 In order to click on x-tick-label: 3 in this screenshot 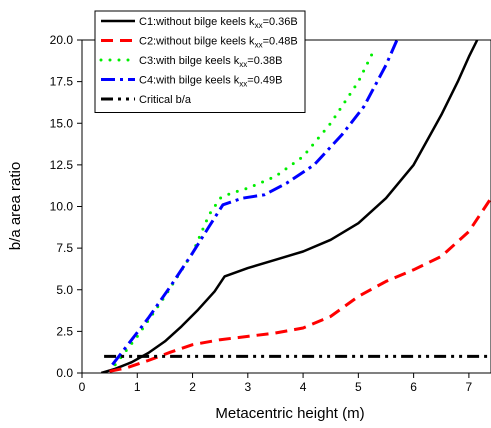, I will do `click(247, 387)`.